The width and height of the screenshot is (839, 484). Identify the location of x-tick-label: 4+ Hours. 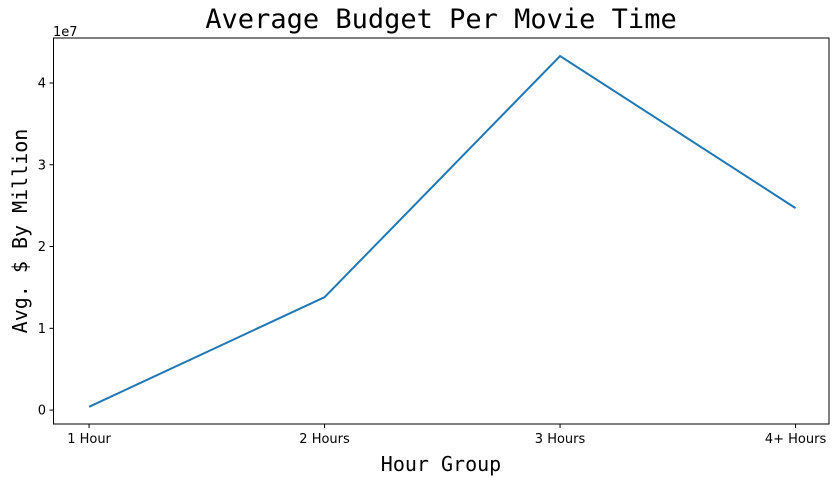
(796, 439).